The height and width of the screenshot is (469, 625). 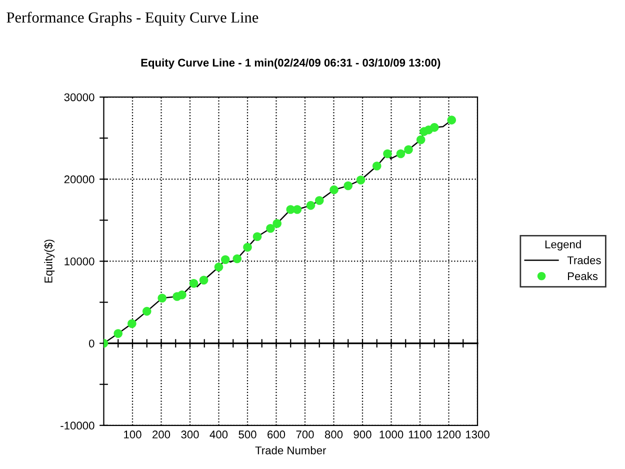 I want to click on y-axis-title: Equity($), so click(x=49, y=261).